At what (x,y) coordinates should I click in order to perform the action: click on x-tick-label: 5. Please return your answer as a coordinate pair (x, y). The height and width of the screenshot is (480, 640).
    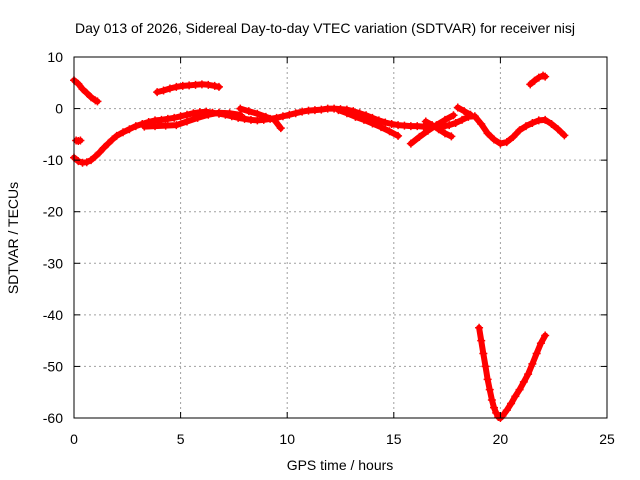
    Looking at the image, I should click on (181, 439).